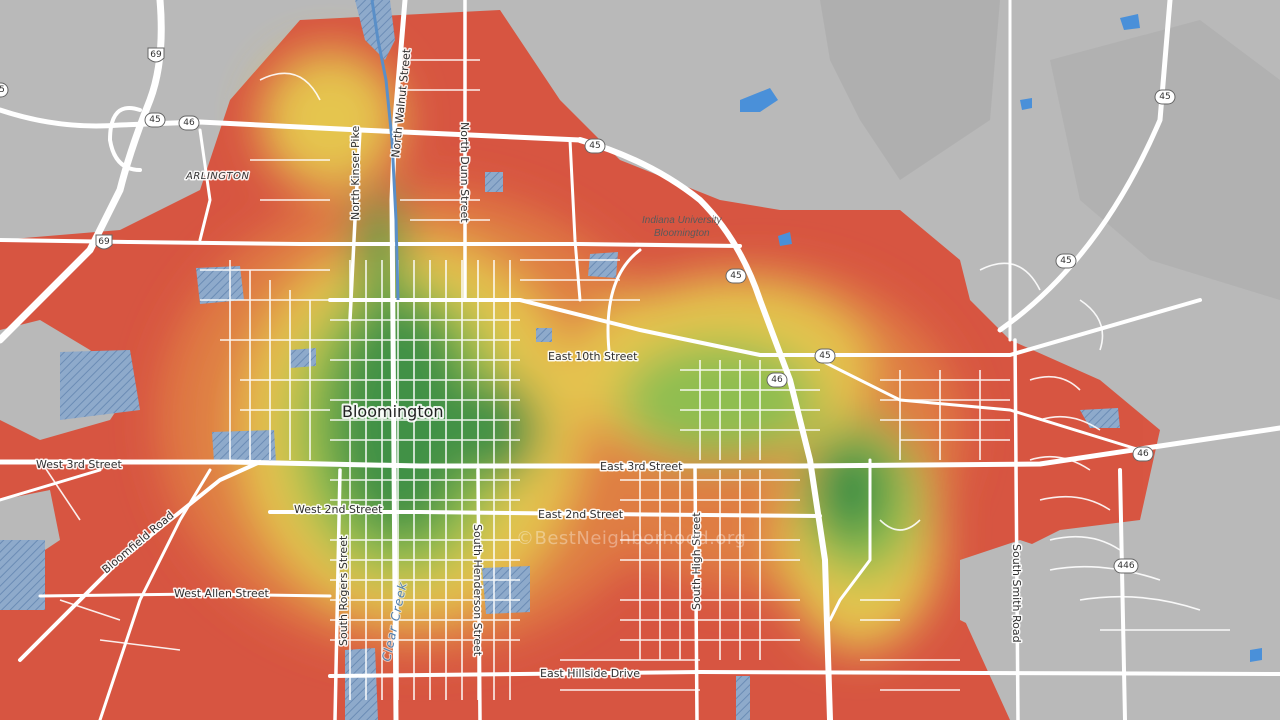 The image size is (1280, 720). Describe the element at coordinates (82, 172) in the screenshot. I see `road-i69` at that location.